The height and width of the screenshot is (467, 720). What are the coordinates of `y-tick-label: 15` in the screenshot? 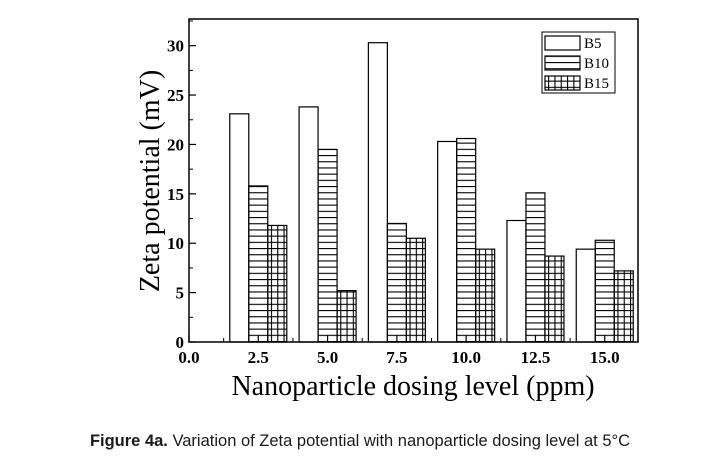 It's located at (175, 194).